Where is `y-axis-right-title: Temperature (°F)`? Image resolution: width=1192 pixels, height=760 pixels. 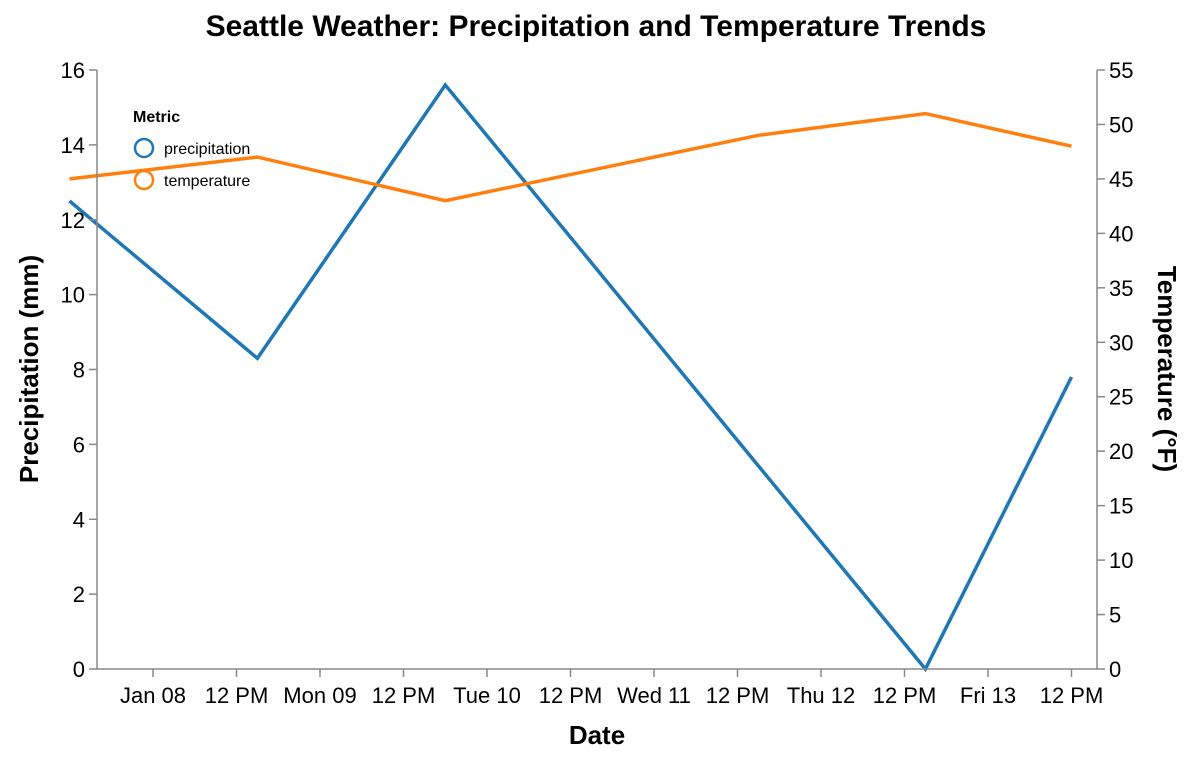
y-axis-right-title: Temperature (°F) is located at coordinates (1167, 369).